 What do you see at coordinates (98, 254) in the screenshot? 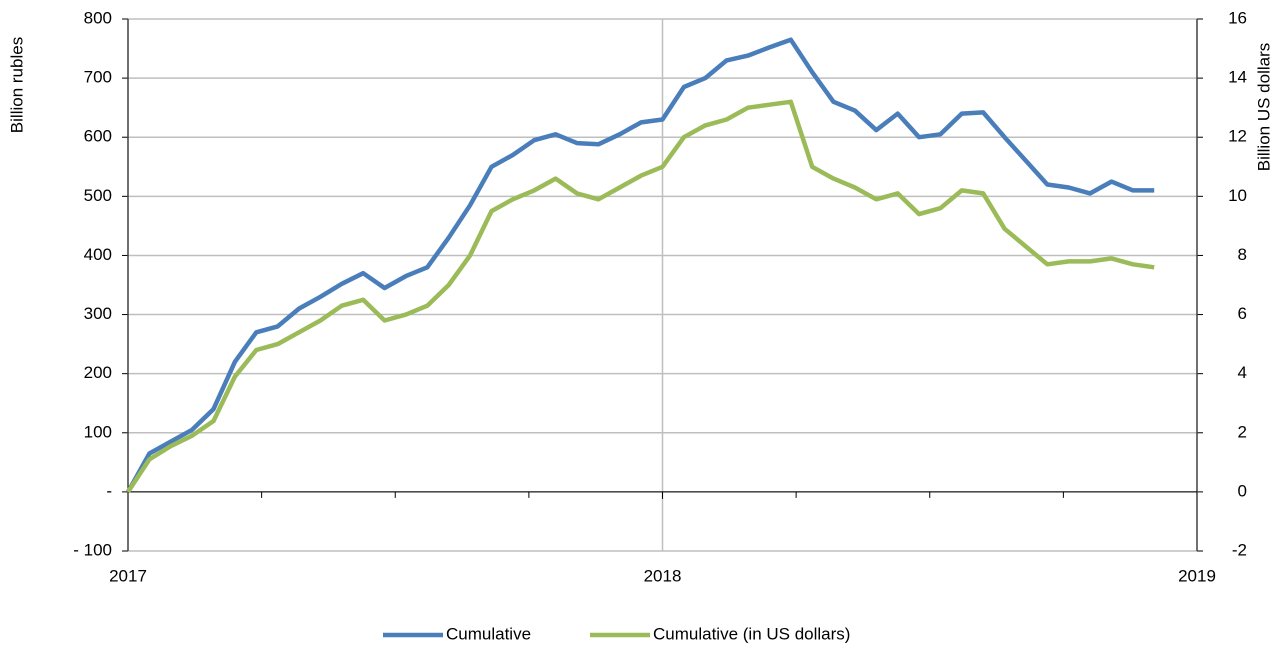
I see `y-tick-label: 400` at bounding box center [98, 254].